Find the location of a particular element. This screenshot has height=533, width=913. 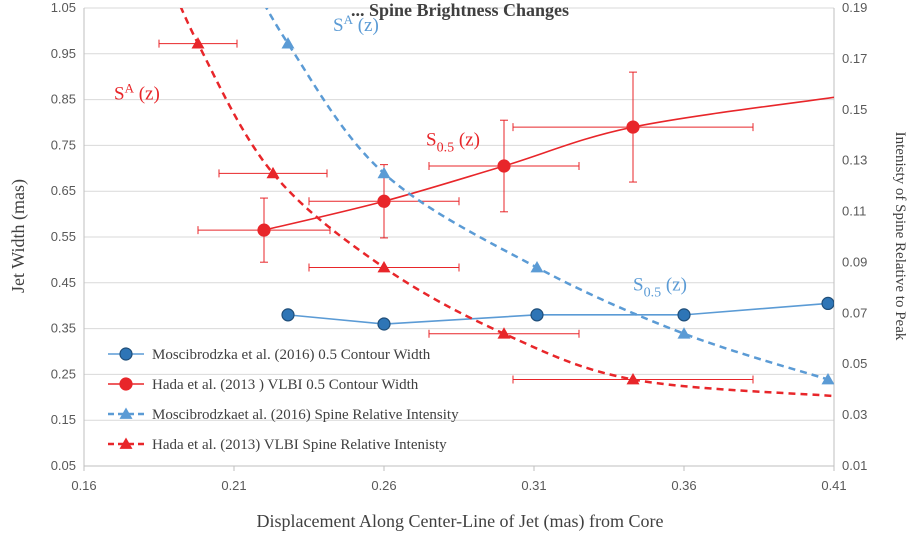

x-tick-label: 0.26 is located at coordinates (383, 485).